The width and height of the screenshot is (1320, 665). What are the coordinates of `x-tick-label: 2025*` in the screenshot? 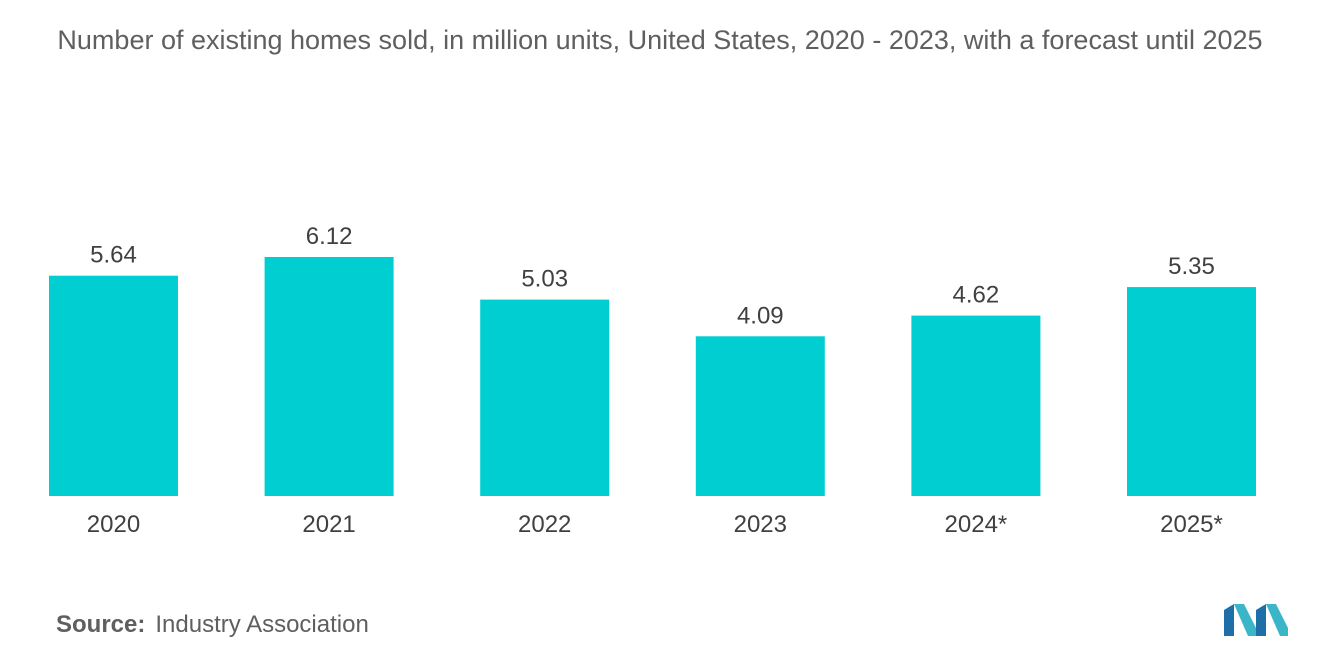 It's located at (1191, 524).